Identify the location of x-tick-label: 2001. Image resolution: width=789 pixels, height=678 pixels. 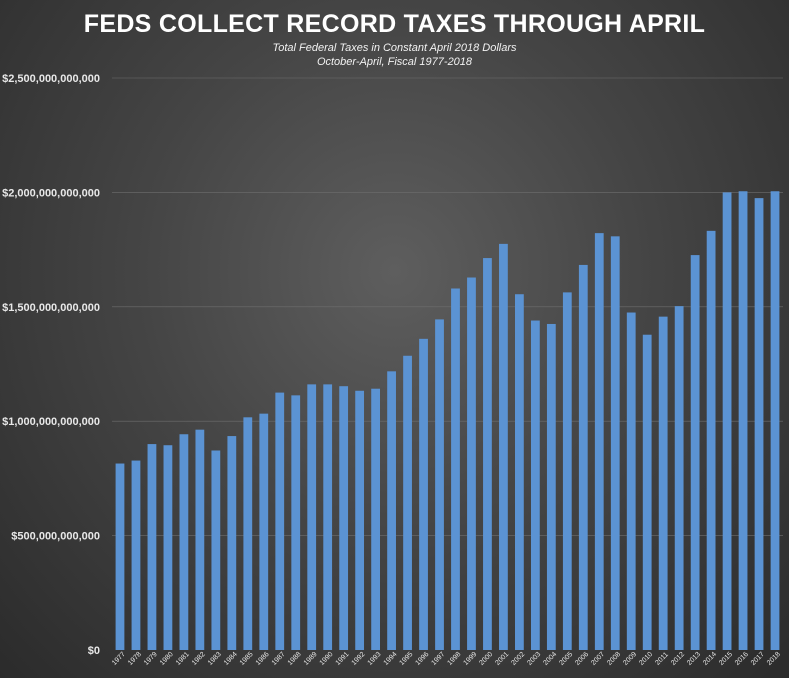
(502, 659).